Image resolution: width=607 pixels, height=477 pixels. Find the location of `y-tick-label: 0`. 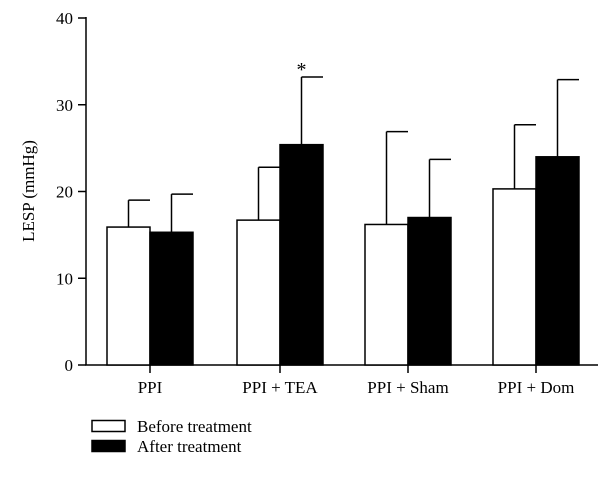

y-tick-label: 0 is located at coordinates (69, 365).